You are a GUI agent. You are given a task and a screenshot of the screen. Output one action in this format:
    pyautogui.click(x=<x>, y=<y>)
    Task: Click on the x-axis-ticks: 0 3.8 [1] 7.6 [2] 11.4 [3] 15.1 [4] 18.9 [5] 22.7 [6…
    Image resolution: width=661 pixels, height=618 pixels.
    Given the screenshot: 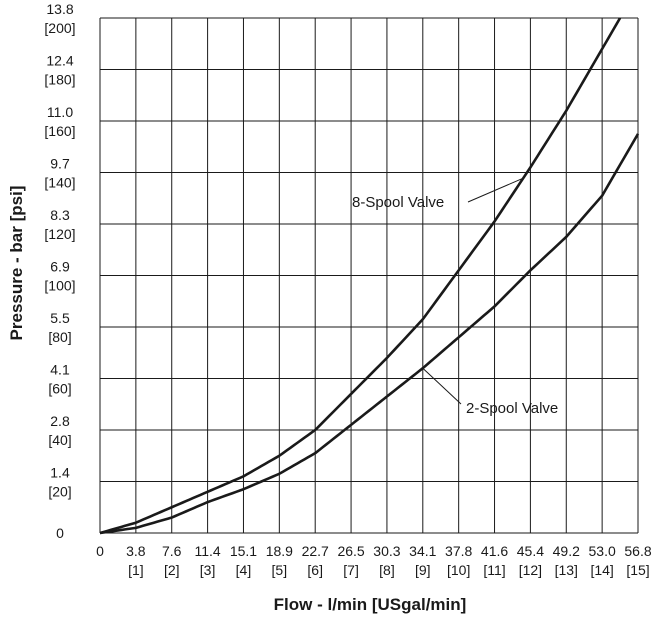 What is the action you would take?
    pyautogui.click(x=374, y=560)
    